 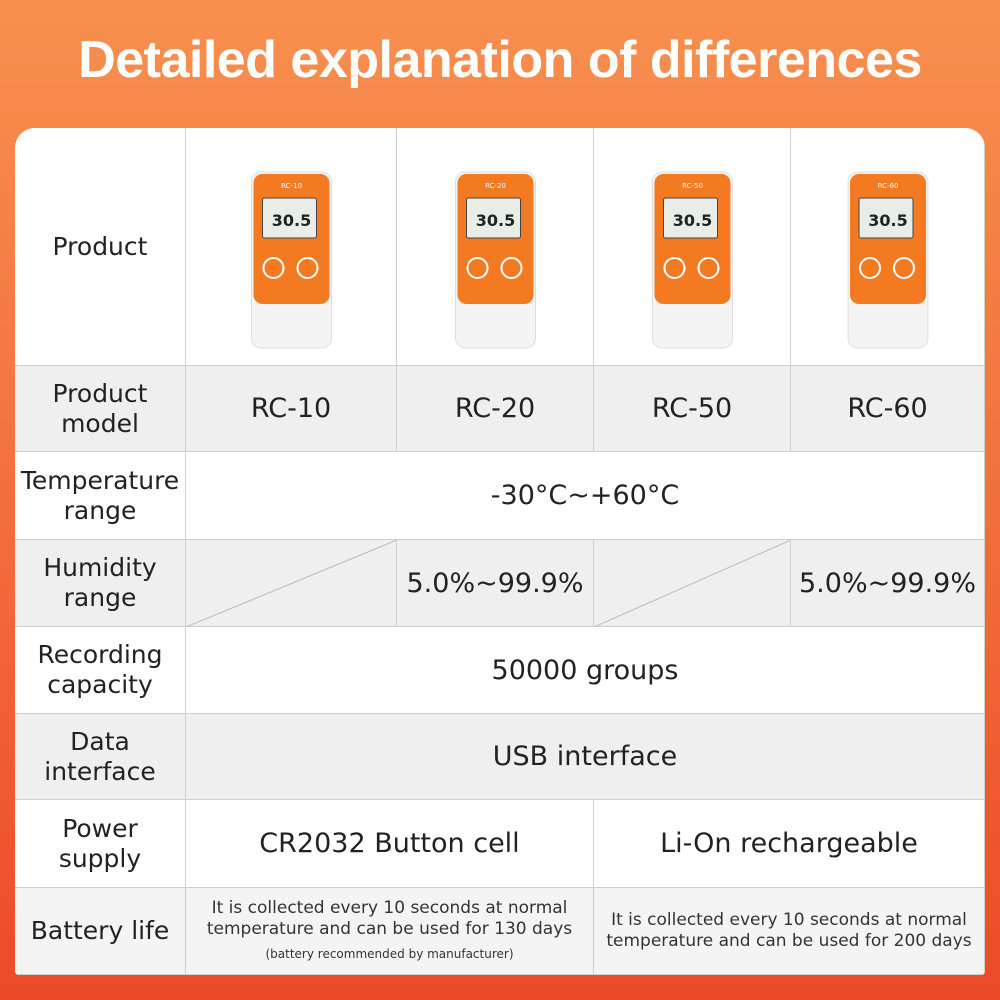 What do you see at coordinates (888, 409) in the screenshot?
I see `value-cell: RC-60` at bounding box center [888, 409].